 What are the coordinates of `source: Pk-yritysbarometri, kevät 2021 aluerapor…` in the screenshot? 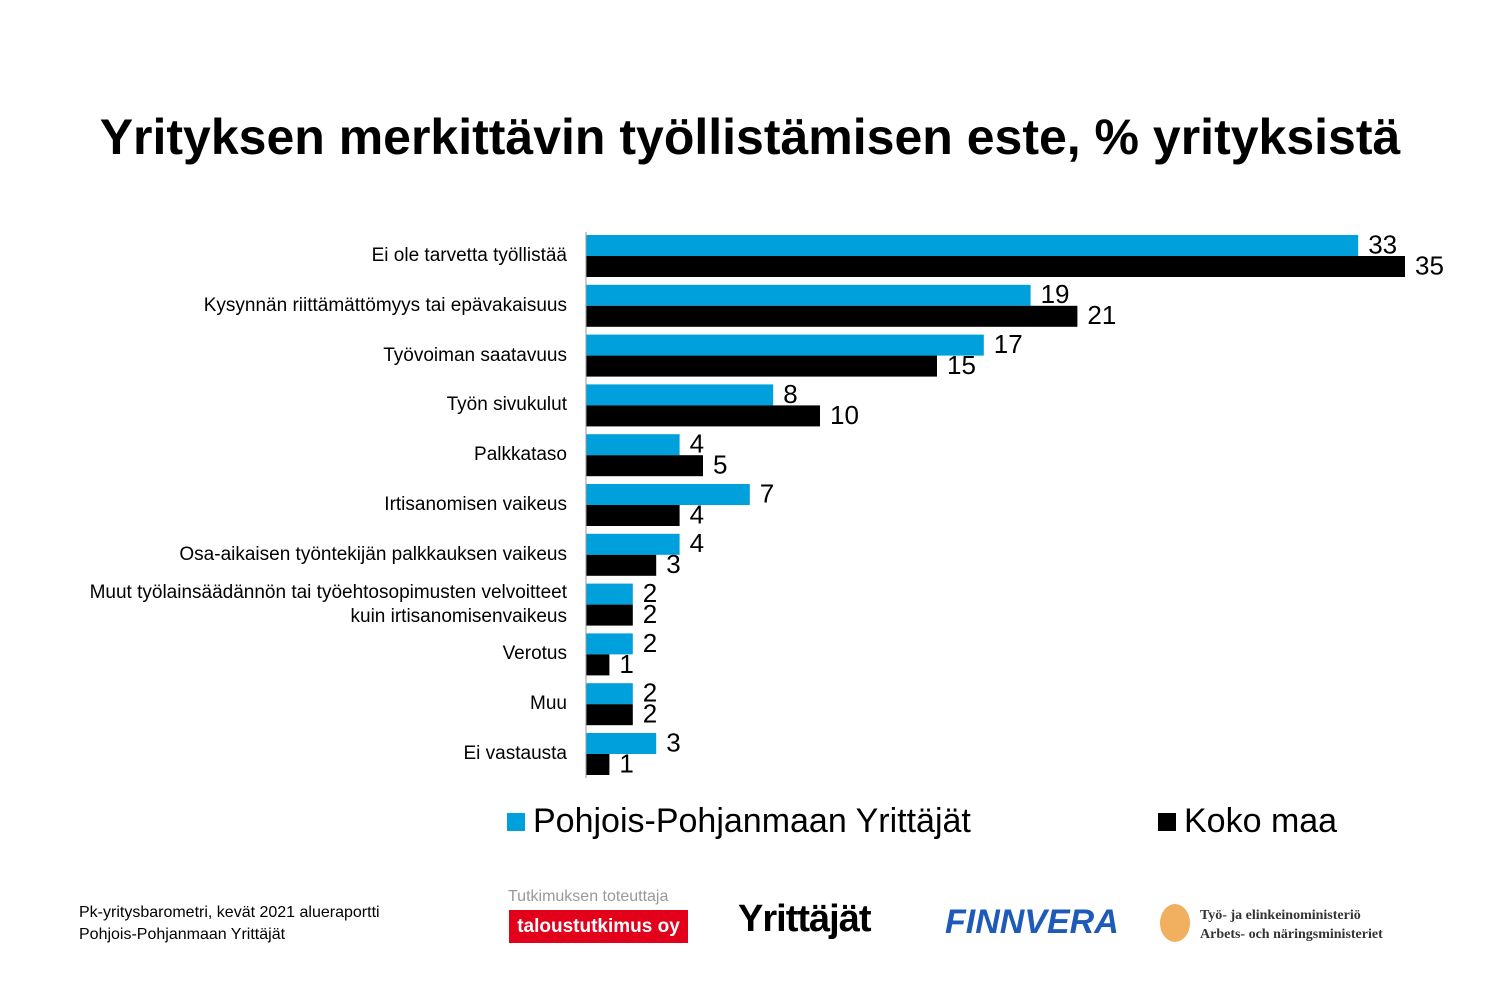 It's located at (229, 924).